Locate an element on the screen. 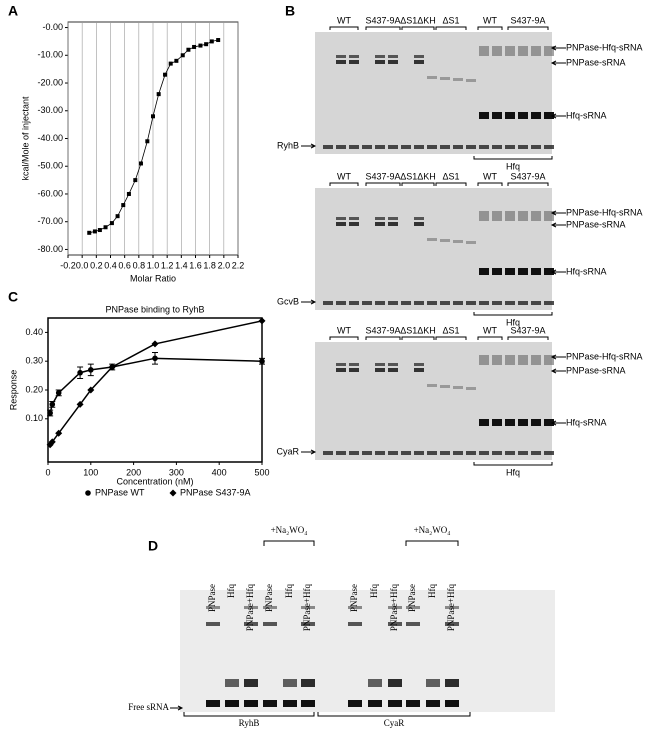  rna-label: CyaR is located at coordinates (287, 451).